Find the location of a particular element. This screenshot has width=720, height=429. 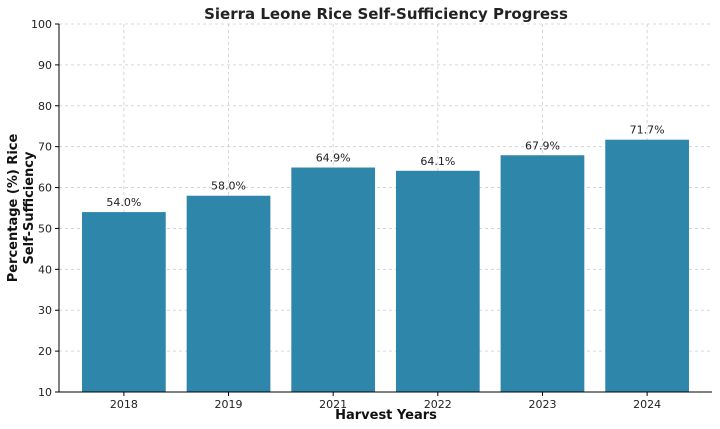

x-axis-label: Harvest Years is located at coordinates (386, 415).